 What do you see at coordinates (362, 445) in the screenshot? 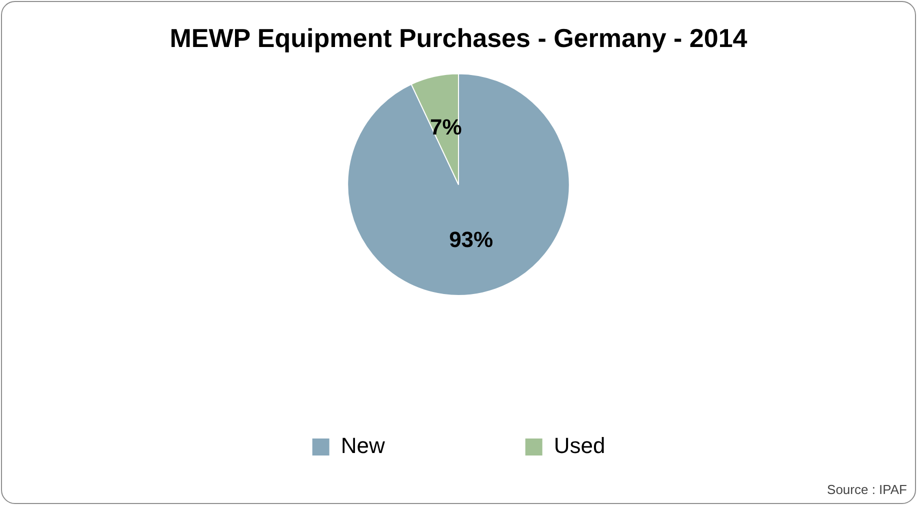
I see `legend-label: New` at bounding box center [362, 445].